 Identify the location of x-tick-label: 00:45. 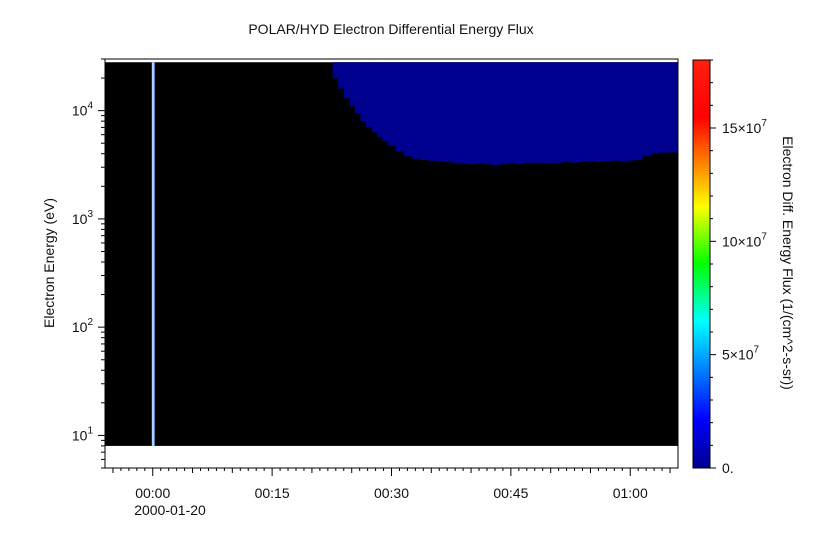
(510, 493).